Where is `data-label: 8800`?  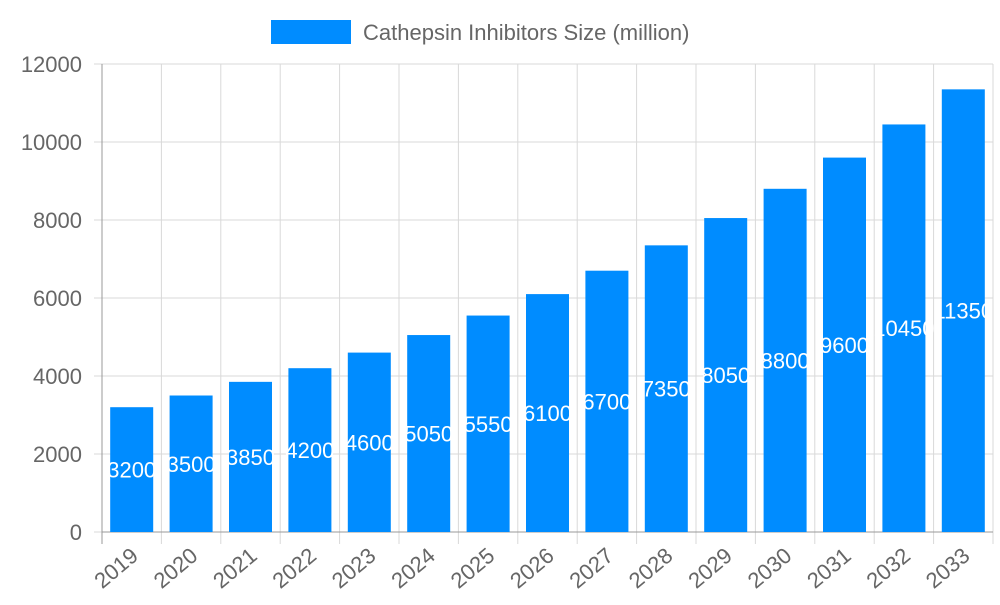 data-label: 8800 is located at coordinates (785, 360).